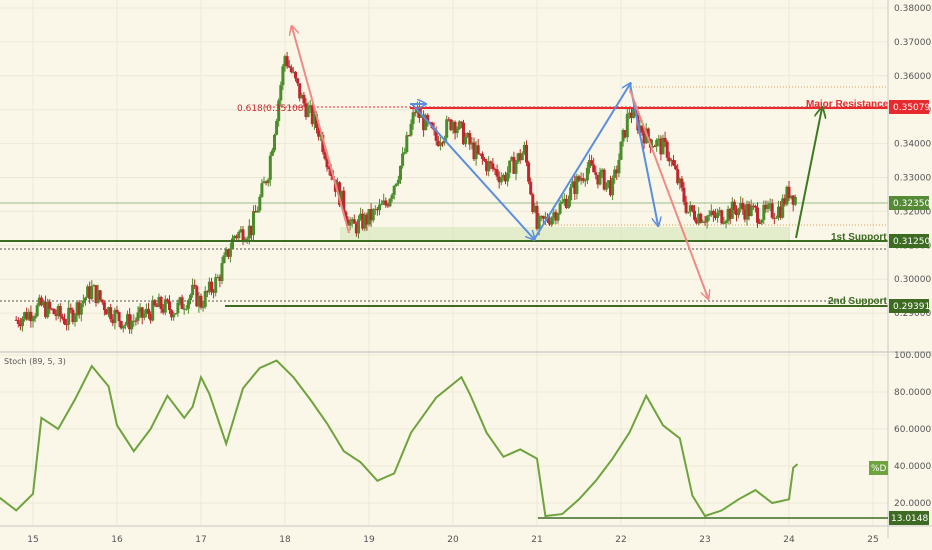  What do you see at coordinates (911, 108) in the screenshot?
I see `major-resistance-tag-text: 0.35079` at bounding box center [911, 108].